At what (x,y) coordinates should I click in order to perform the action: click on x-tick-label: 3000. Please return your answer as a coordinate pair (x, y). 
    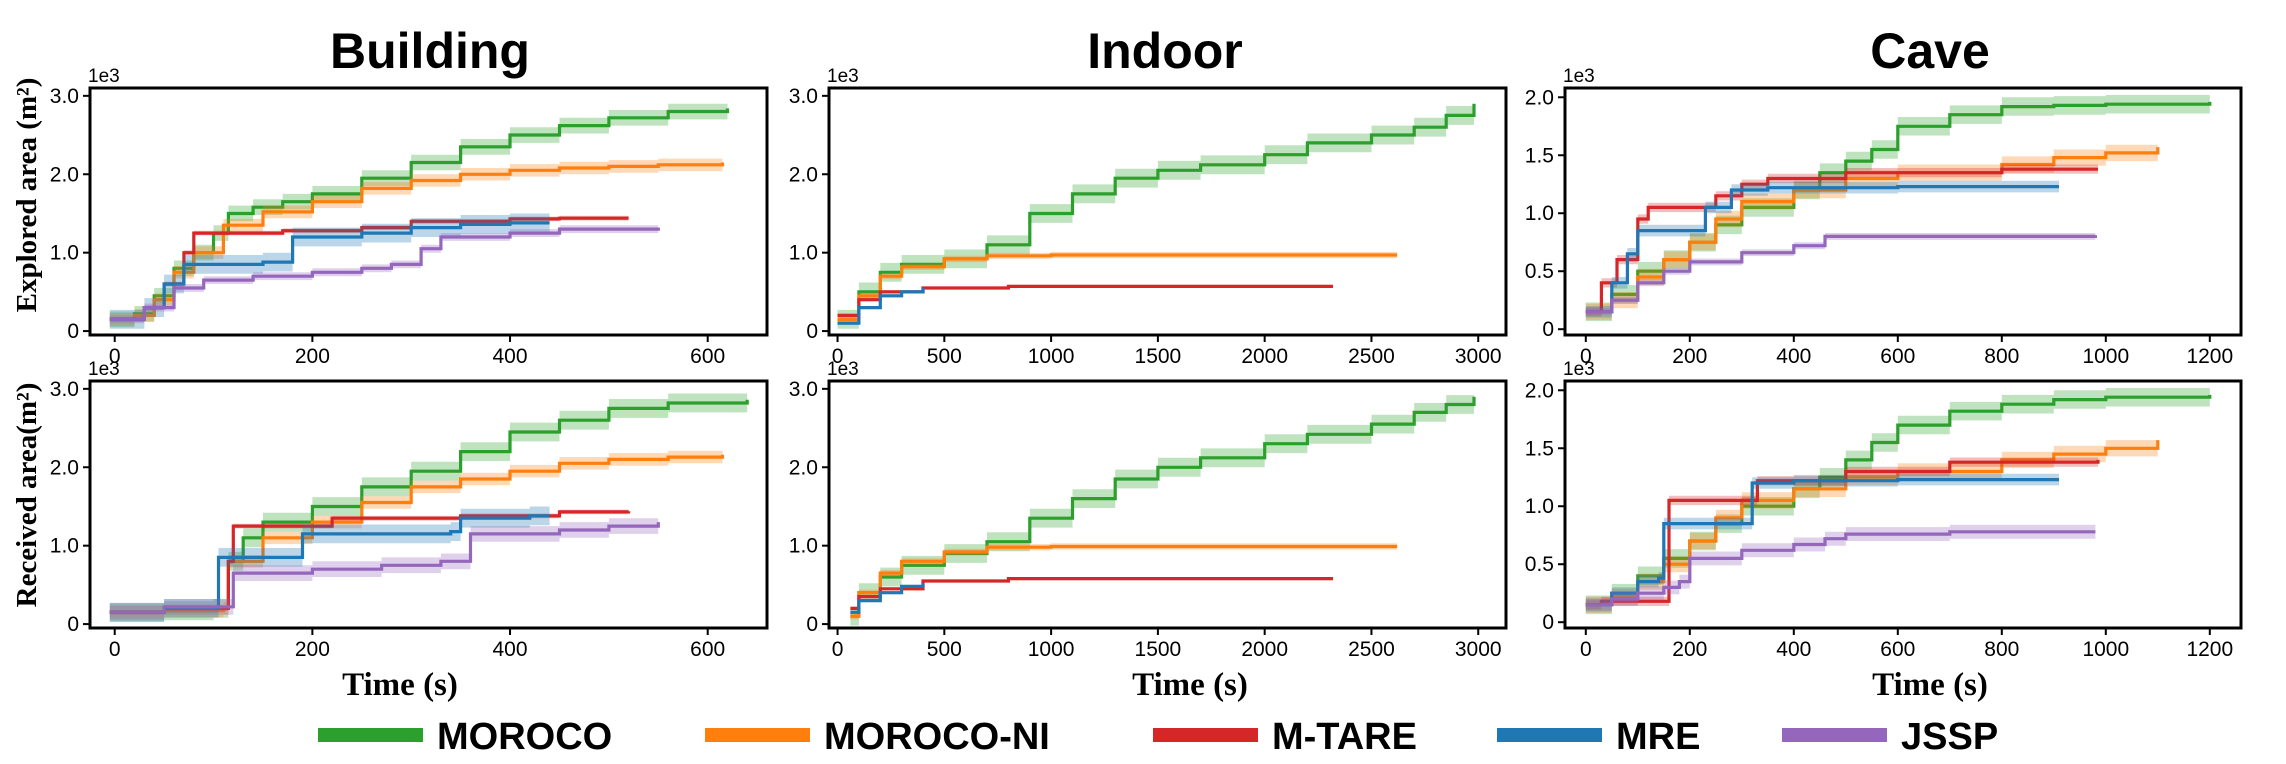
    Looking at the image, I should click on (1478, 356).